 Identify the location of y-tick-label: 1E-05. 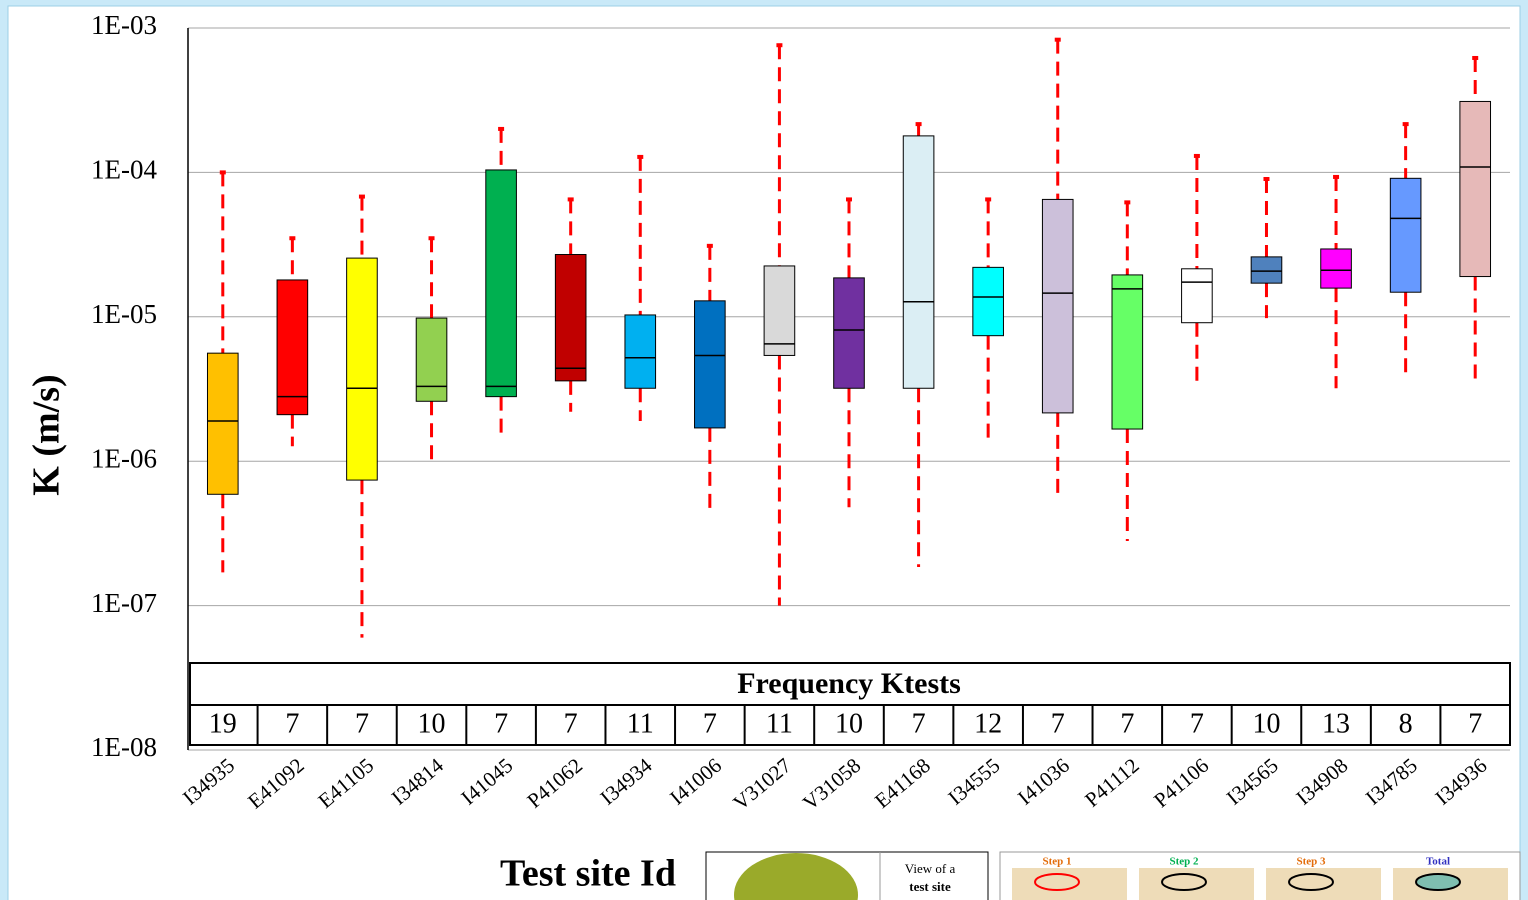
(124, 314).